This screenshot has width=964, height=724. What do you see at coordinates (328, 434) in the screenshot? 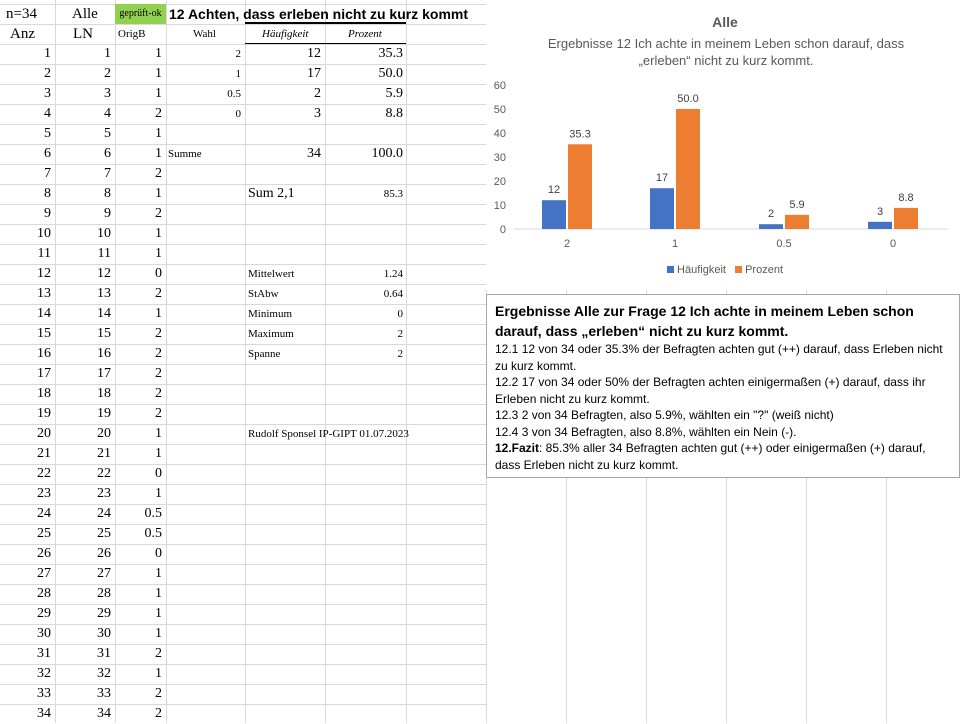
I see `author-cell: Rudolf Sponsel IP-GIPT 01.07.2023` at bounding box center [328, 434].